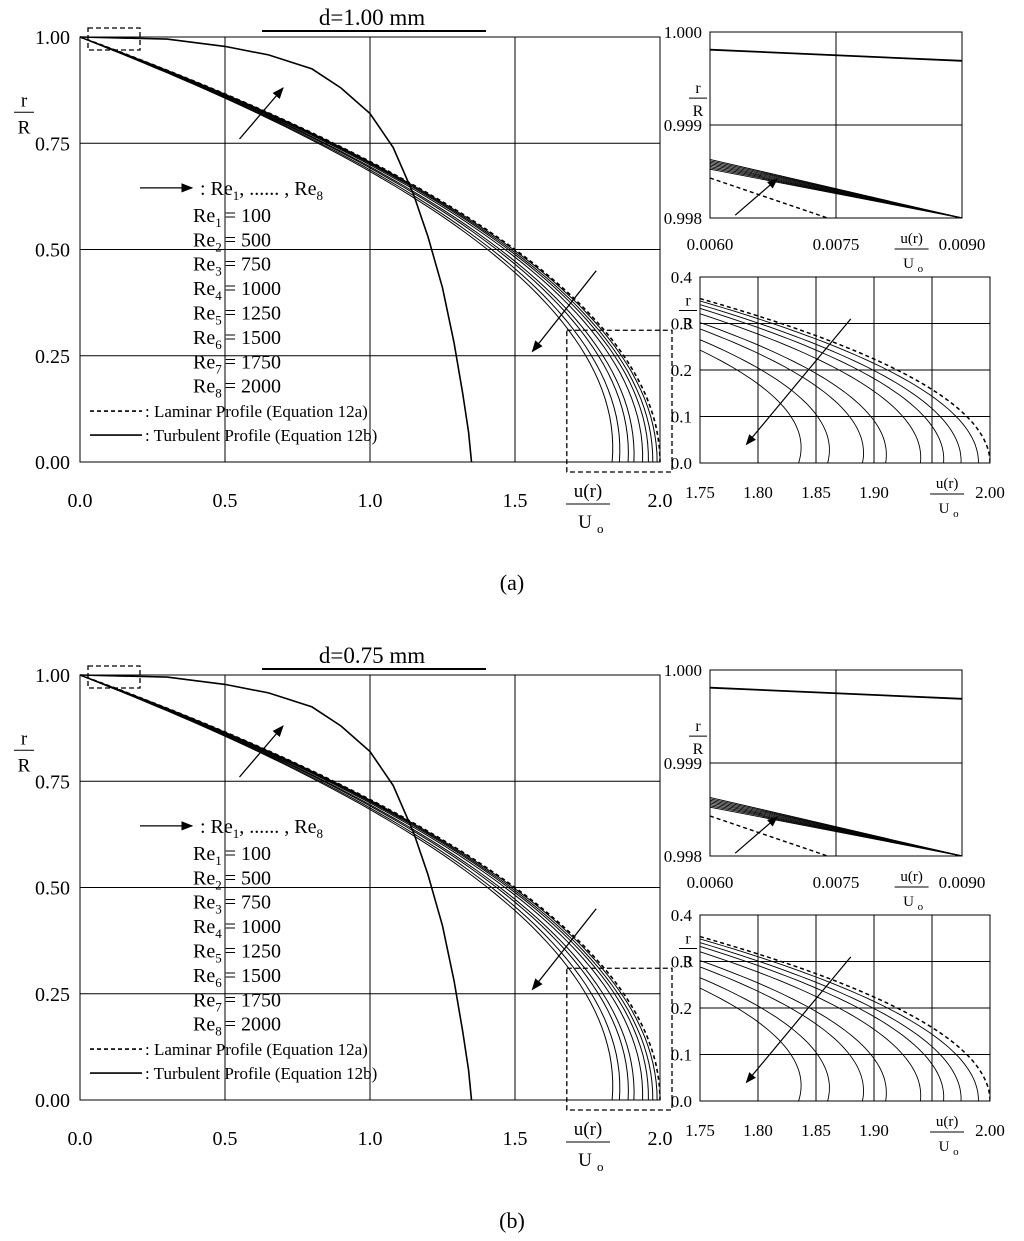 The image size is (1024, 1241). What do you see at coordinates (585, 1160) in the screenshot?
I see `main-xlabel-den: U` at bounding box center [585, 1160].